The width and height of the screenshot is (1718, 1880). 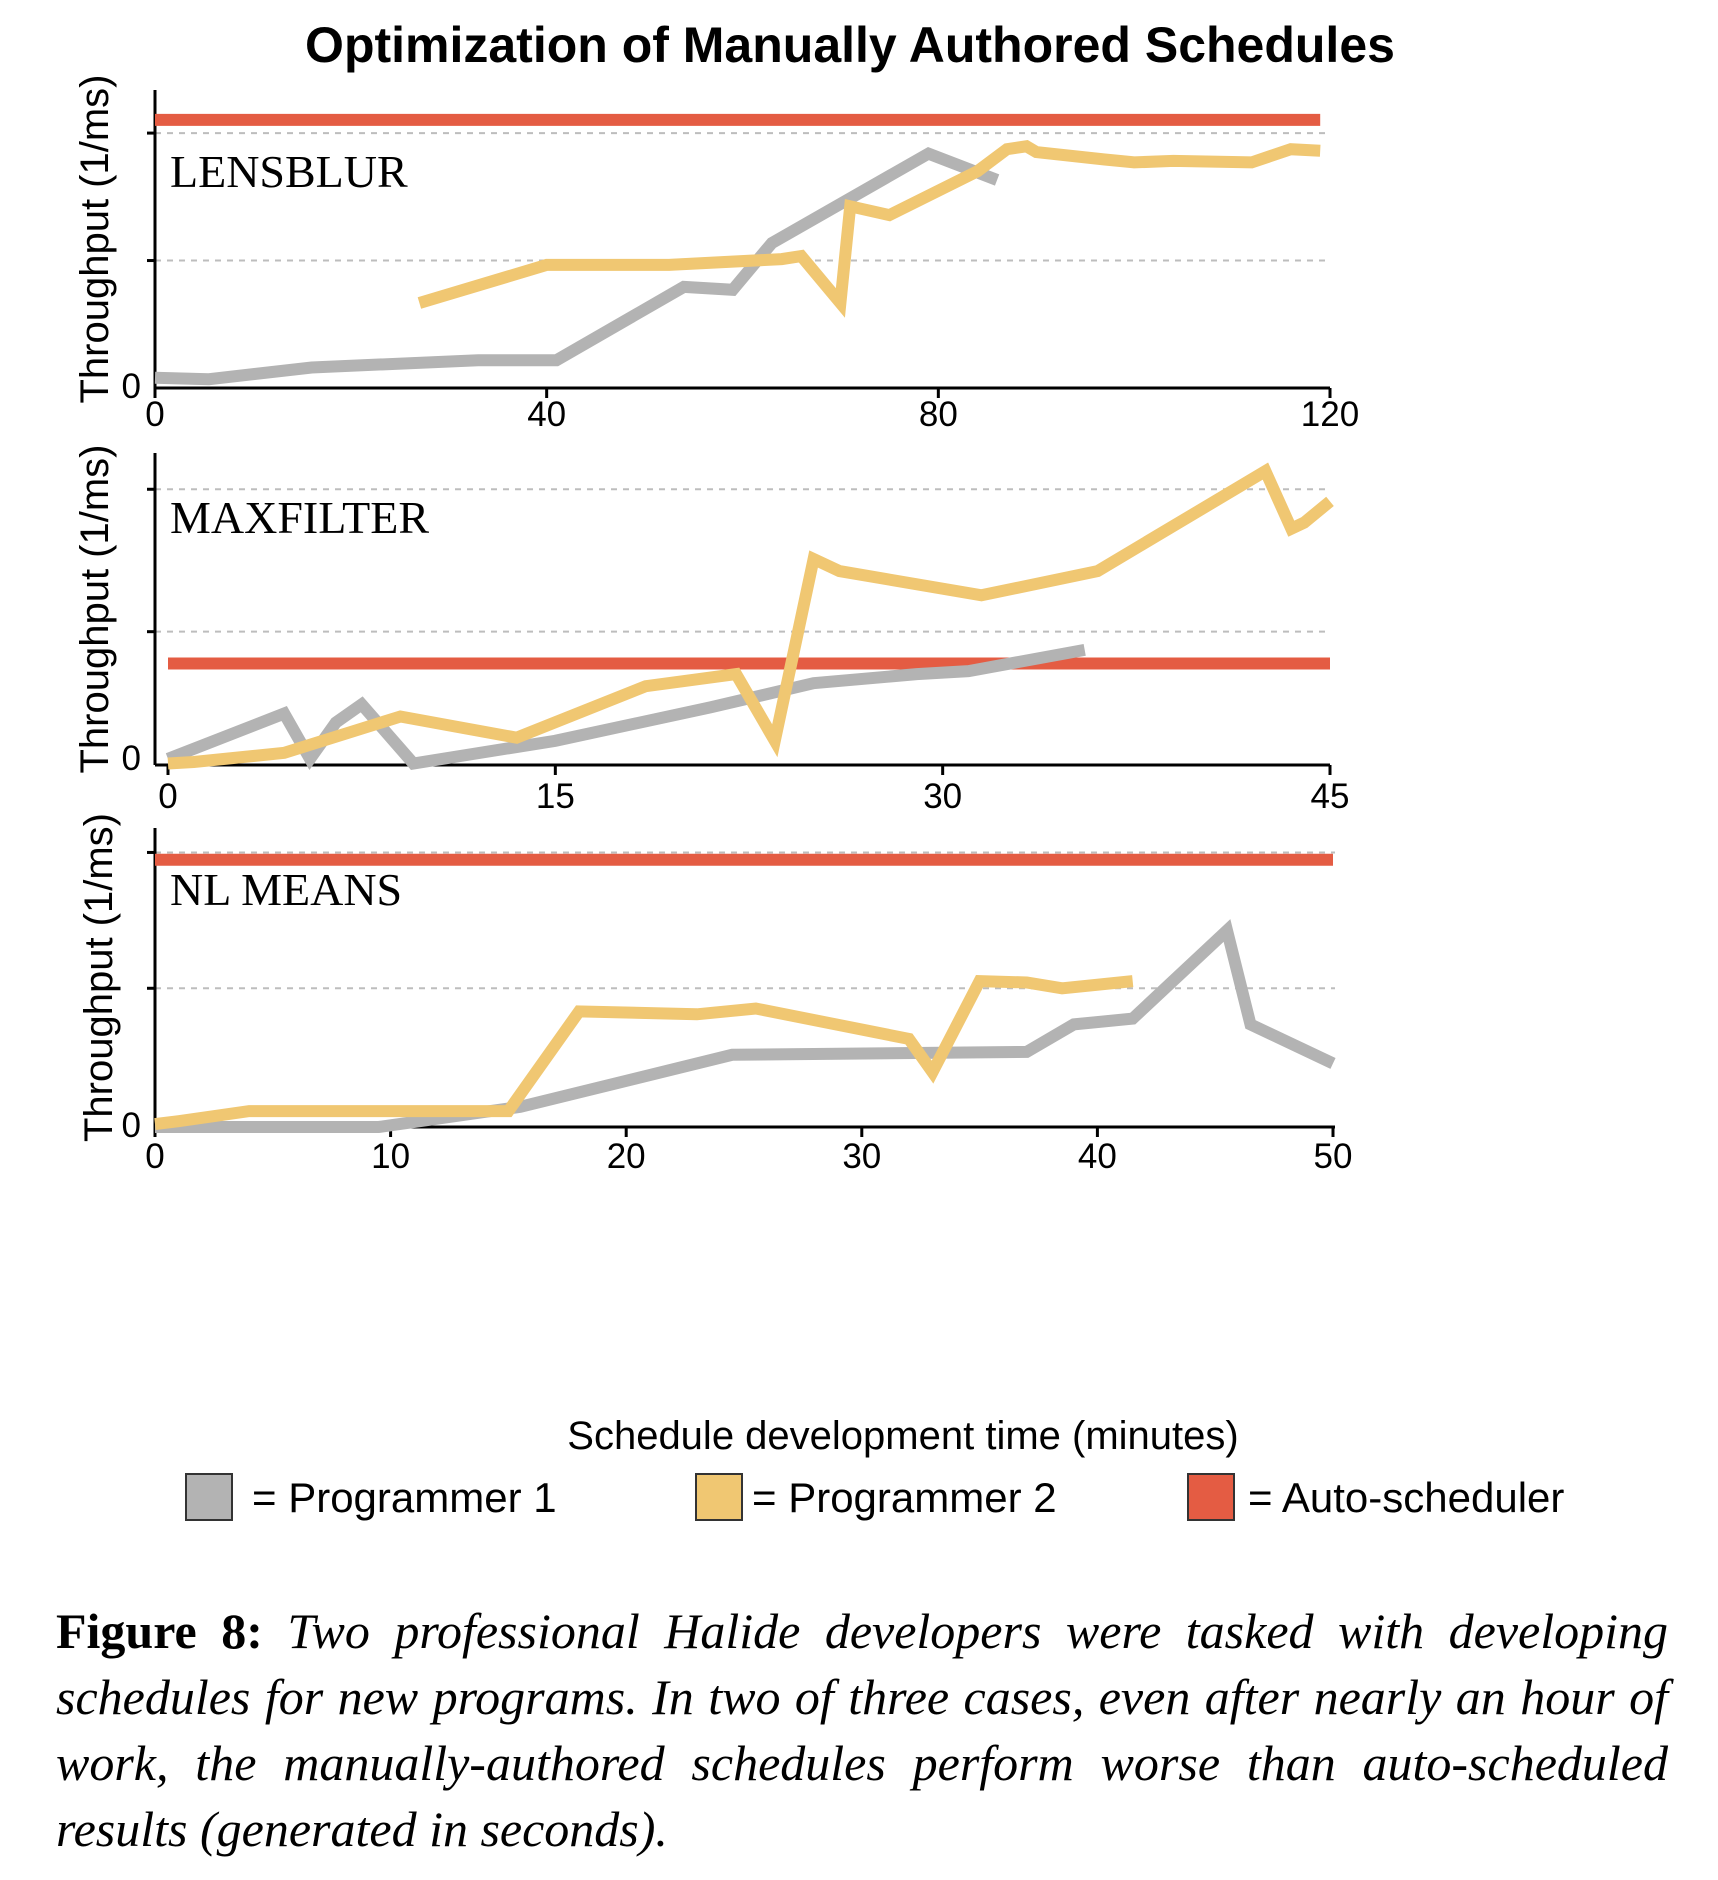 What do you see at coordinates (404, 1497) in the screenshot?
I see `legend-label-programmer-1: = Programmer 1` at bounding box center [404, 1497].